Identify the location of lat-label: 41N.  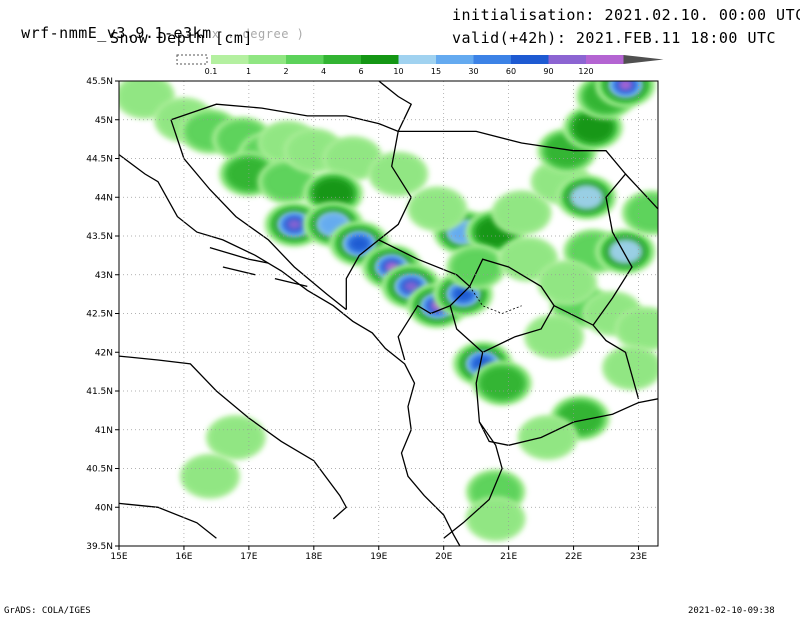
(104, 431).